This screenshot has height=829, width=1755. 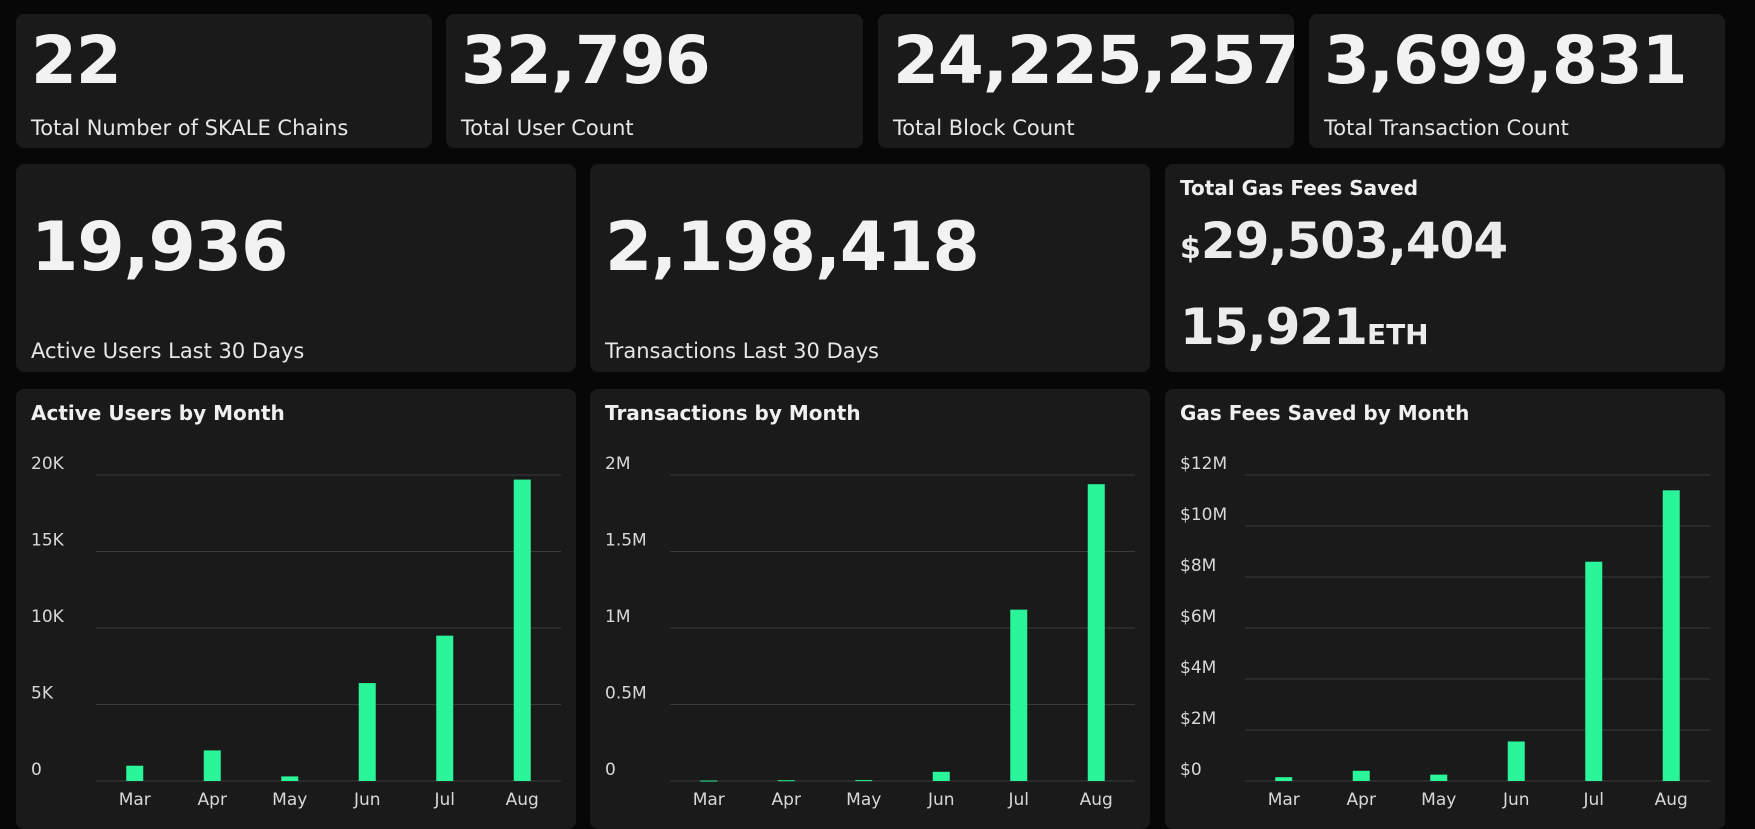 What do you see at coordinates (168, 351) in the screenshot?
I see `stat-label: Active Users Last 30 Days` at bounding box center [168, 351].